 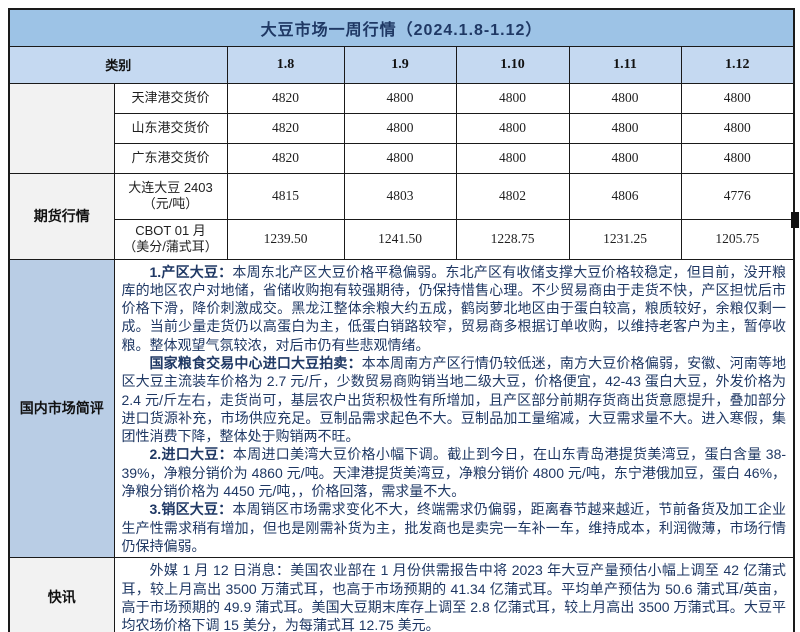 I want to click on paragraph-lead: 2.进口大豆：, so click(x=191, y=454).